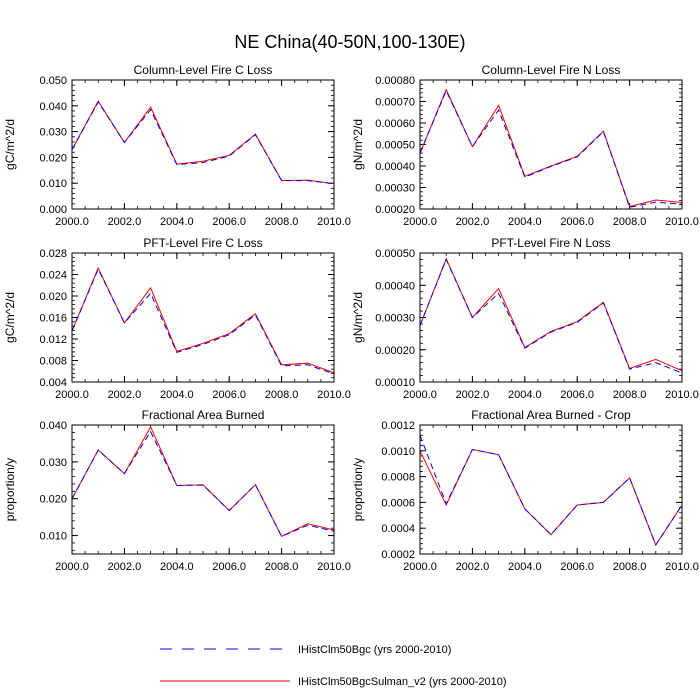 Image resolution: width=700 pixels, height=700 pixels. I want to click on y-tick-label: 0.00040, so click(395, 286).